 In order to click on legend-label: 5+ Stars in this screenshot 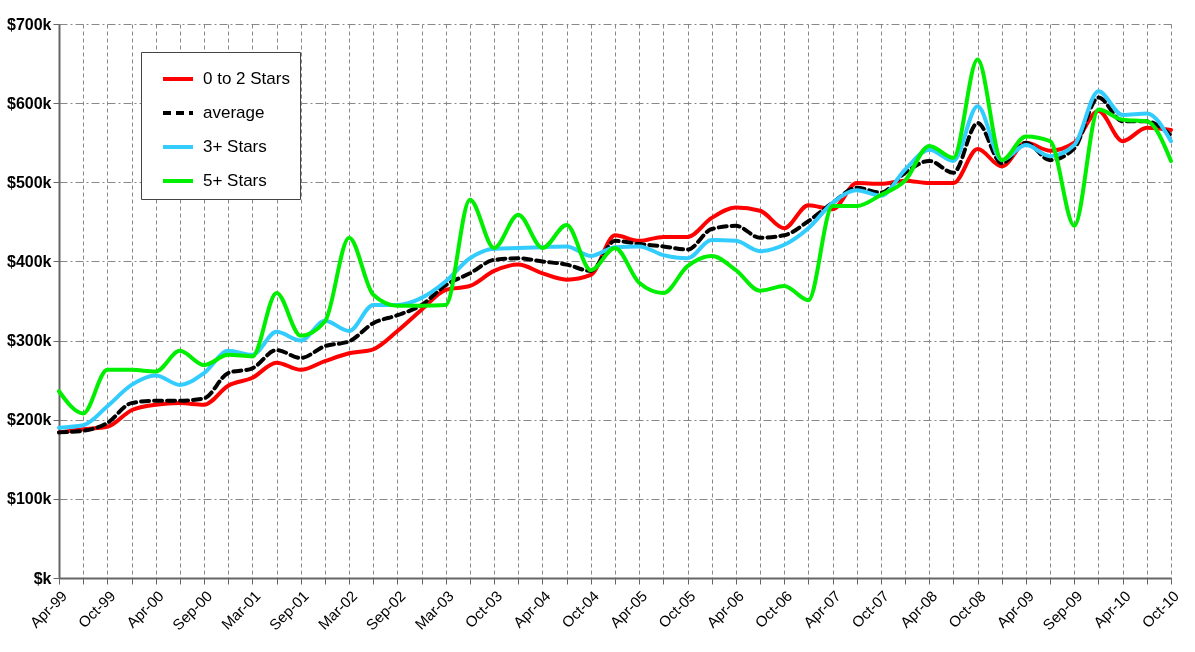, I will do `click(235, 180)`.